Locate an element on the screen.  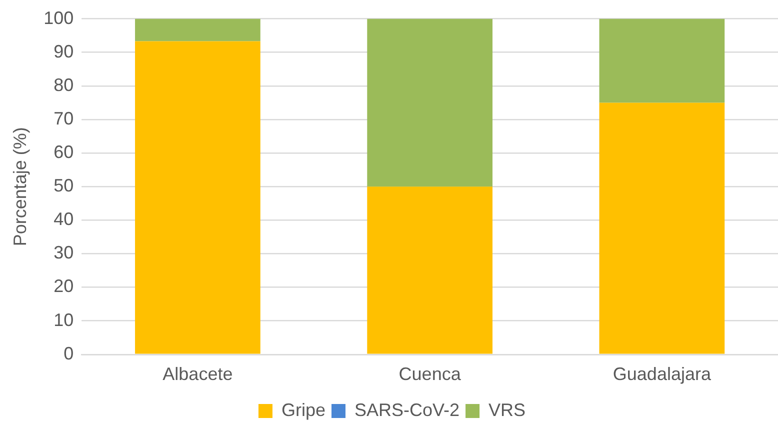
y-tick-label: 40 is located at coordinates (64, 219).